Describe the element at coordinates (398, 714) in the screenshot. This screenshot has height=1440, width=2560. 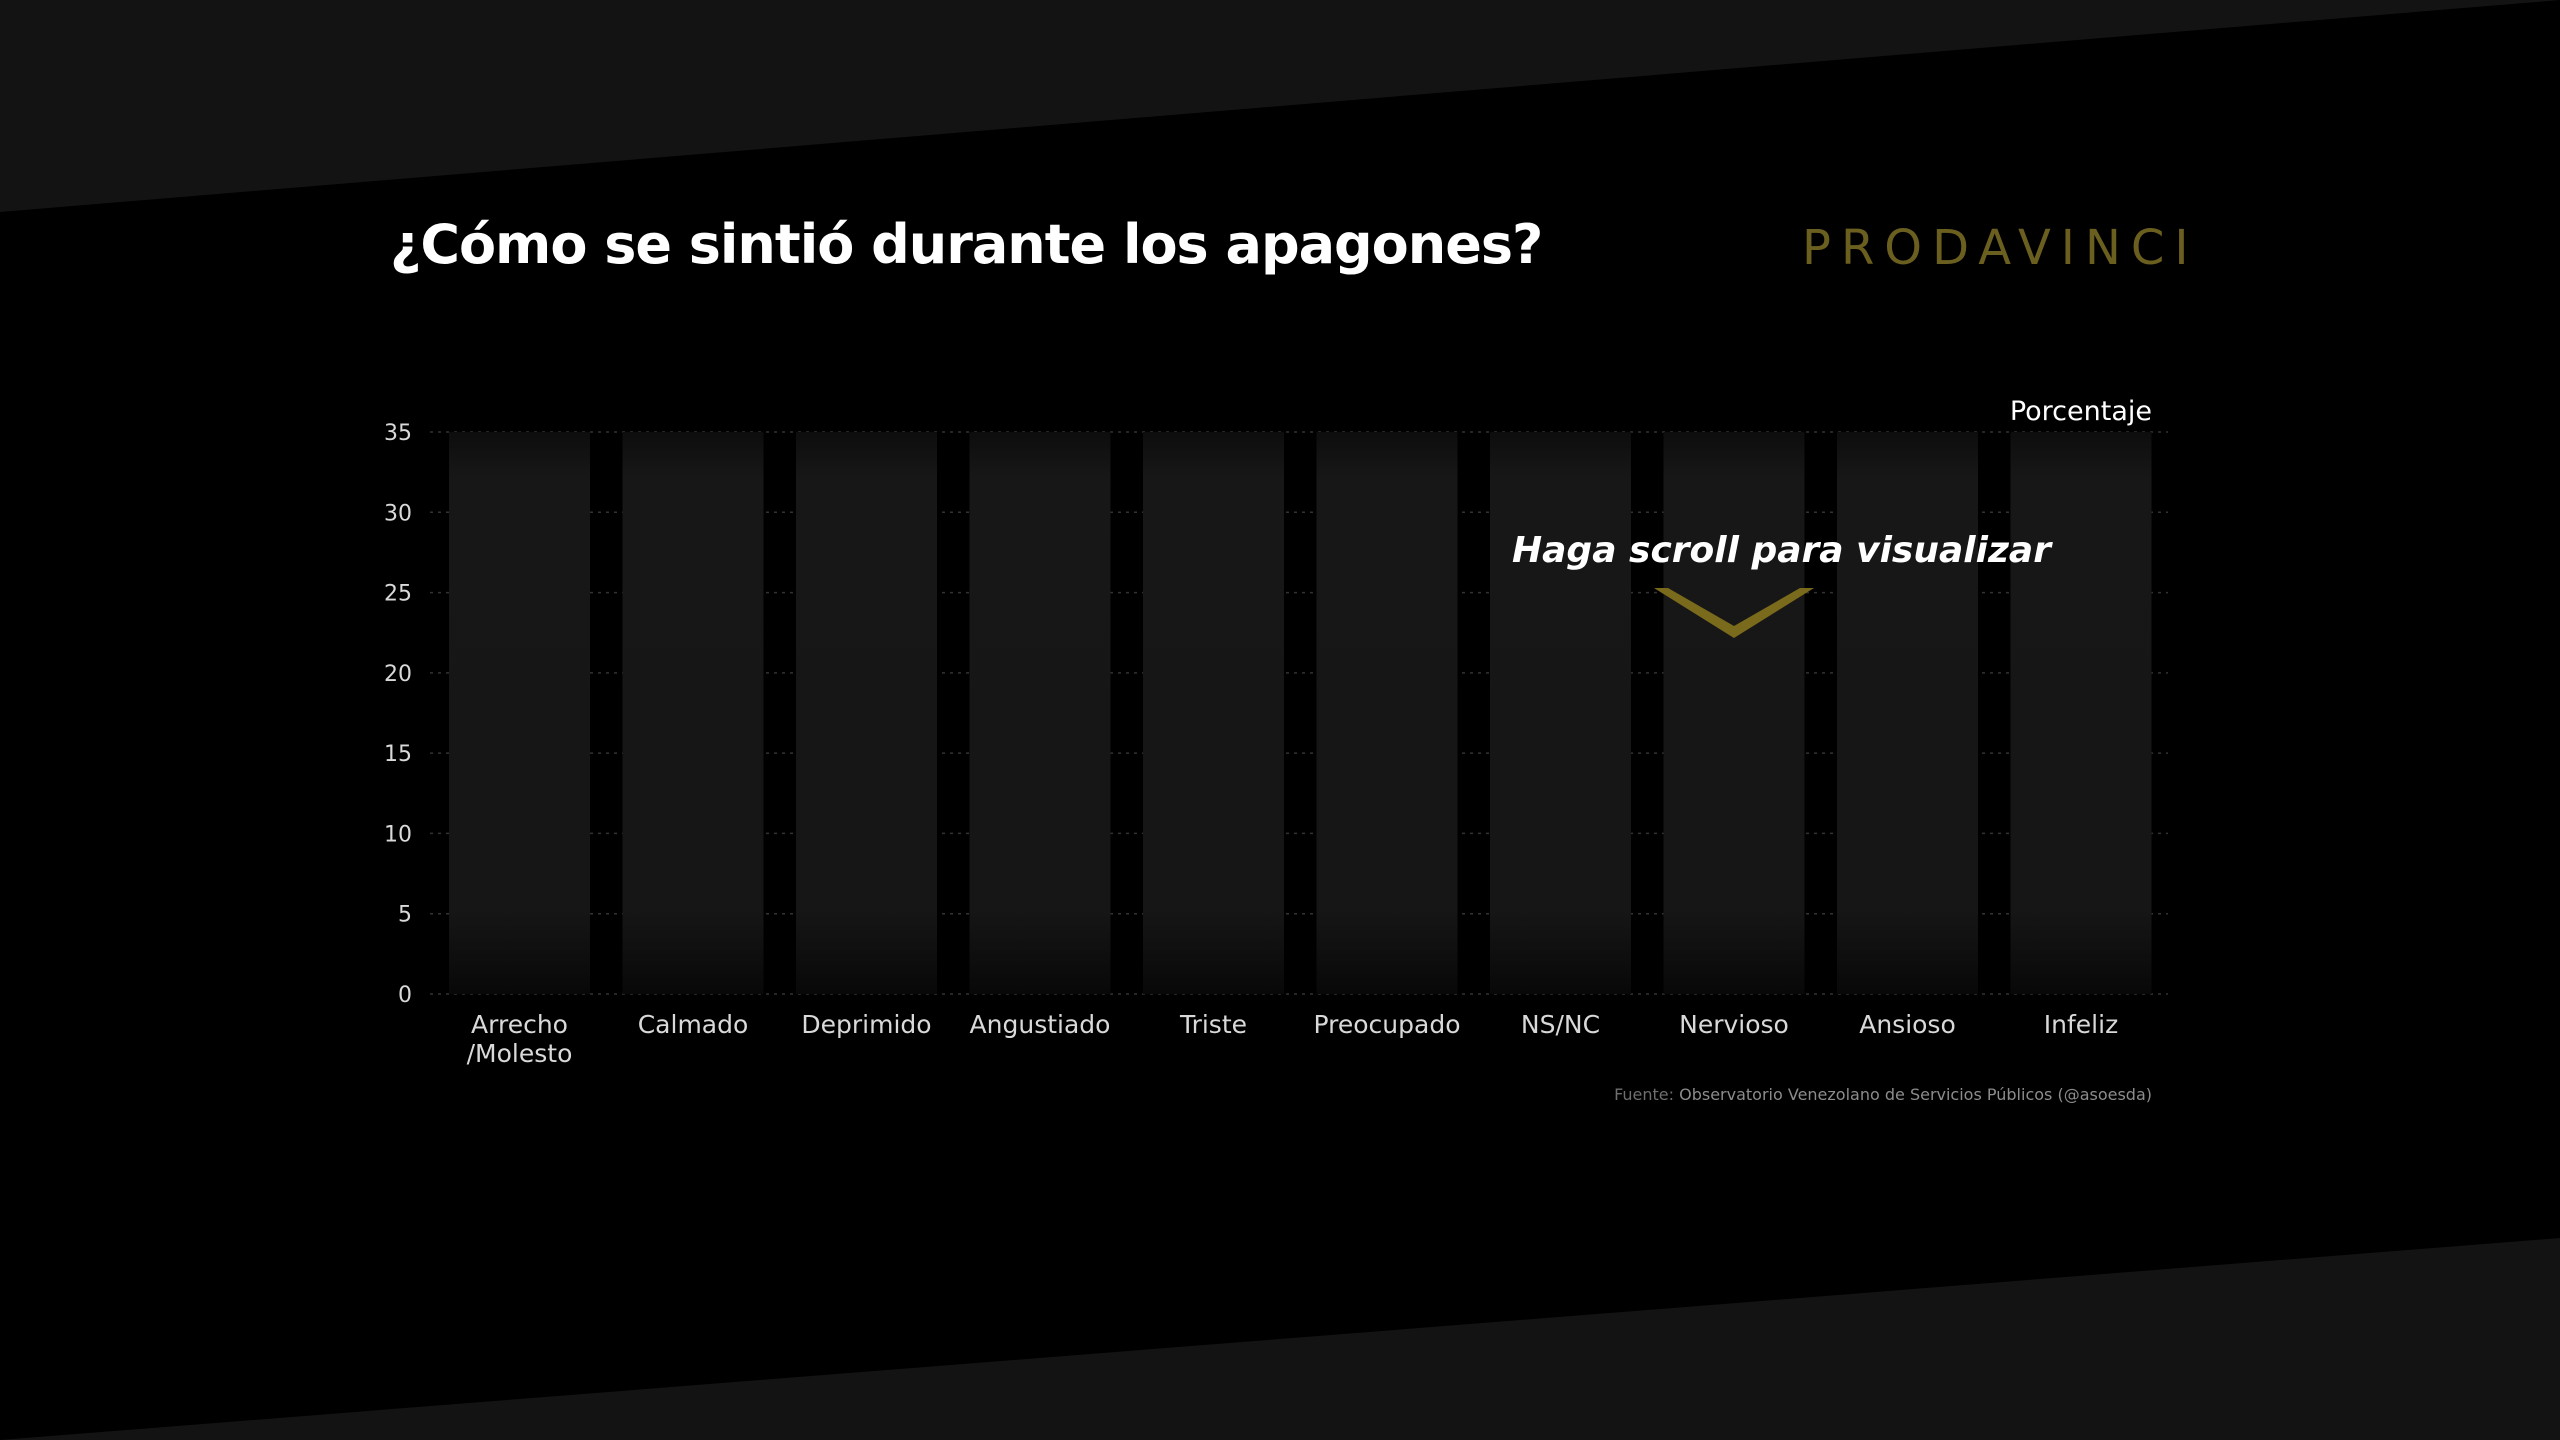
I see `y-axis-ticks: 0 5 10 15 20 25 30 35` at that location.